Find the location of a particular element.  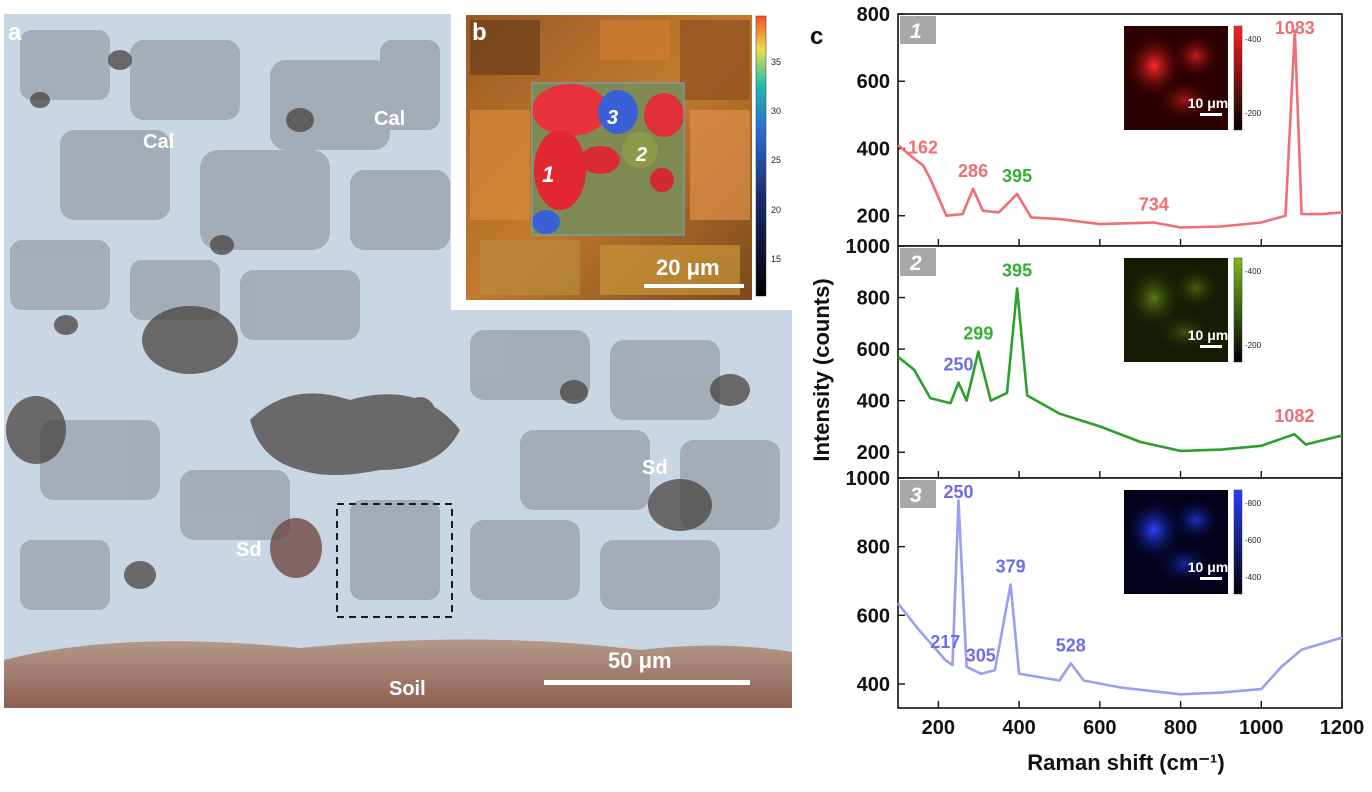

scale-label-b: 20 μm is located at coordinates (688, 267).